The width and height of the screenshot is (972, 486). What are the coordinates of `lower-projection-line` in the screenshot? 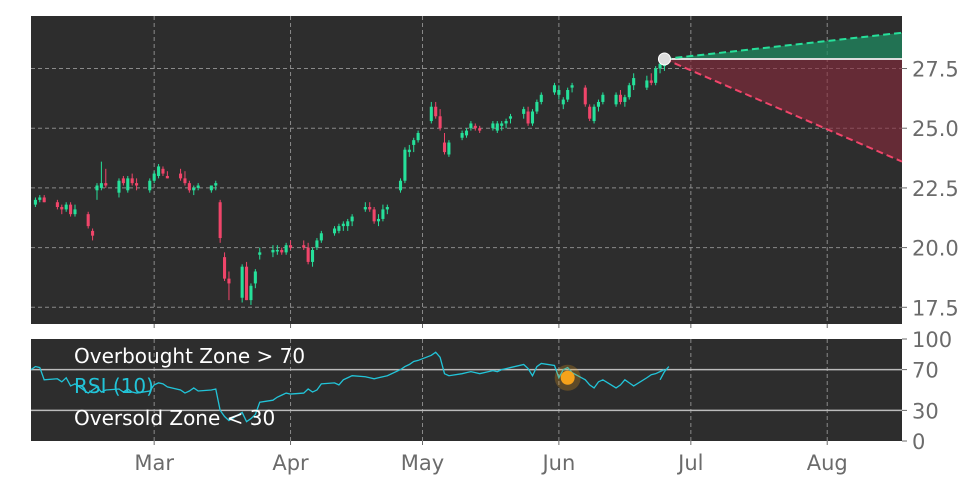 It's located at (783, 110).